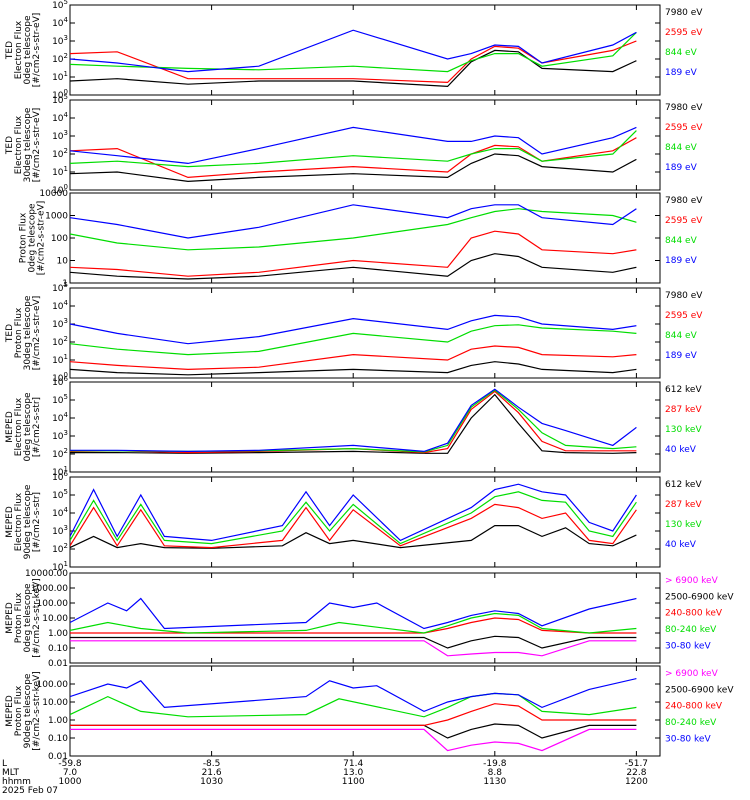 The height and width of the screenshot is (800, 750). I want to click on footer-row-label: hhmm, so click(16, 782).